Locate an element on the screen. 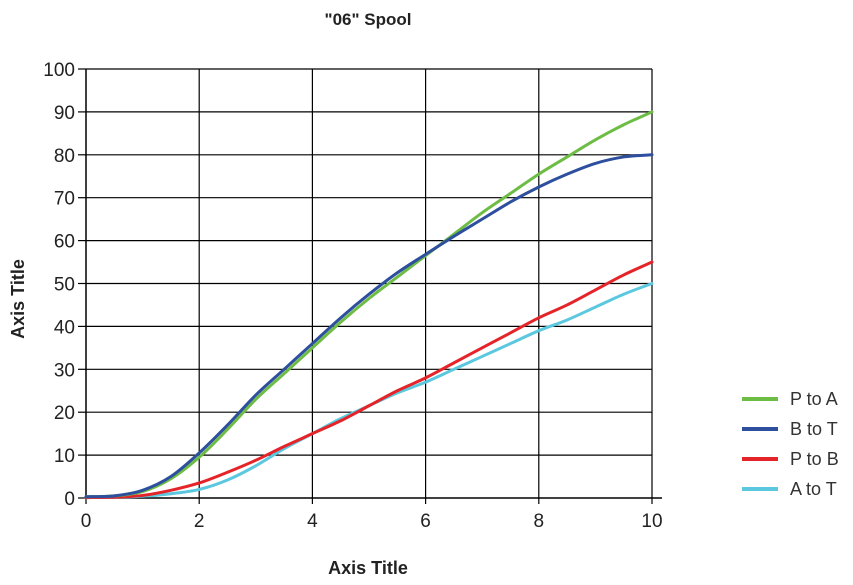  legend-item-a-to-t: A to T is located at coordinates (789, 489).